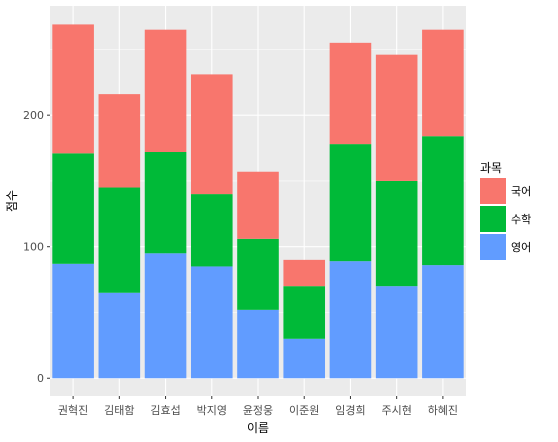 The height and width of the screenshot is (442, 558). I want to click on x-tick-label: 김태함, so click(119, 410).